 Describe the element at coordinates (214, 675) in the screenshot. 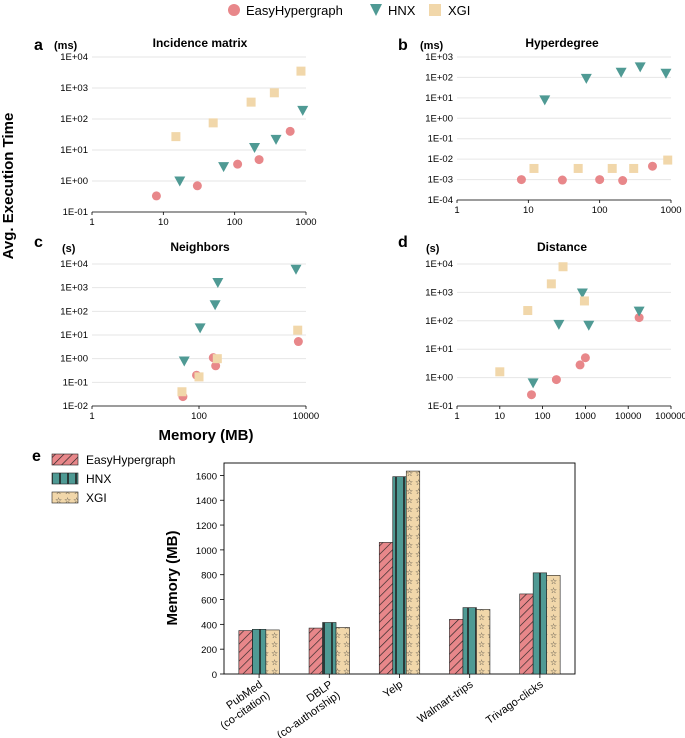

I see `panel-e-ytick-label-0: 0` at that location.